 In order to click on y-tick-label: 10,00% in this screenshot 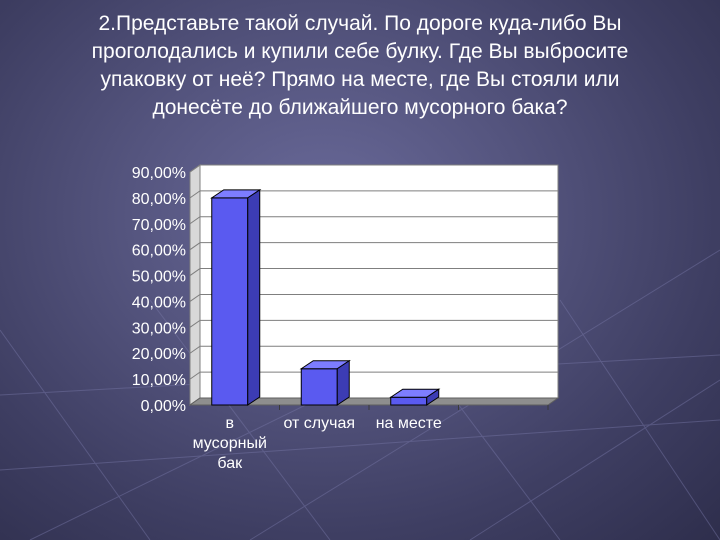, I will do `click(159, 380)`.